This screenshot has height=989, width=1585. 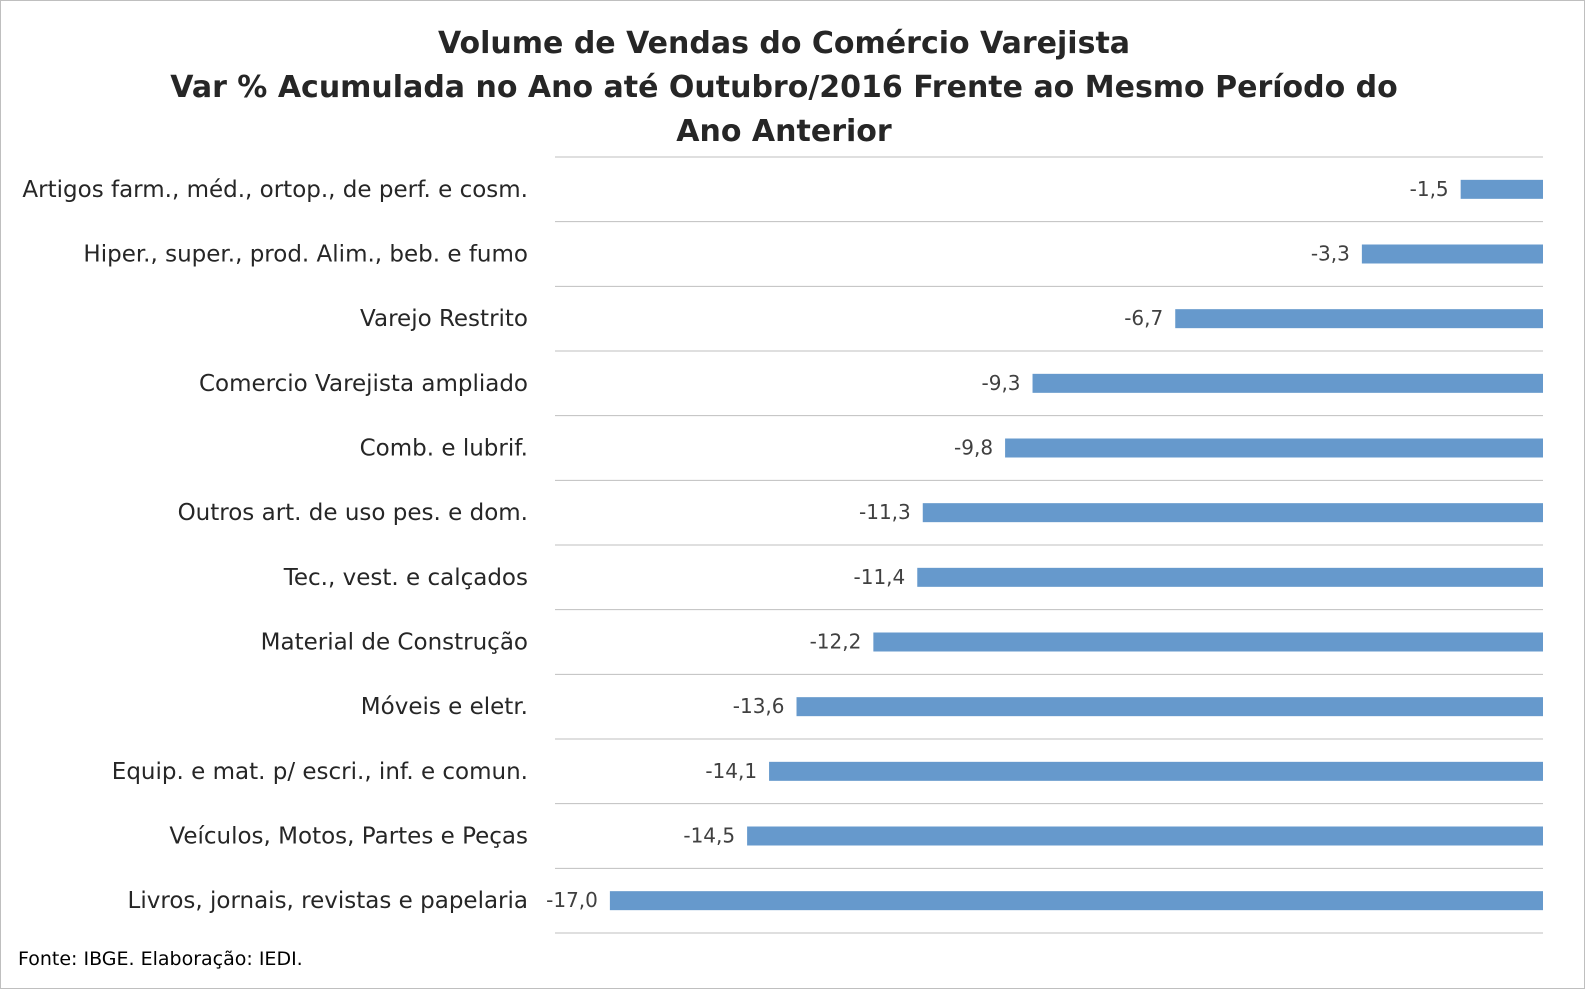 What do you see at coordinates (836, 642) in the screenshot?
I see `value-label: -12,2` at bounding box center [836, 642].